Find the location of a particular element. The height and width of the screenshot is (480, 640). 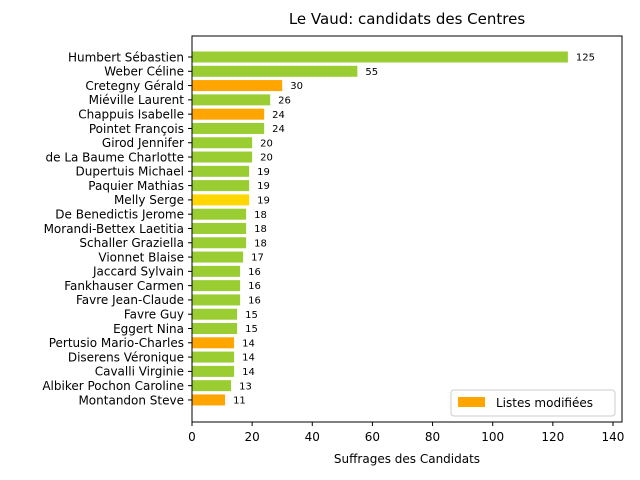

x-axis-label: Suffrages des Candidats is located at coordinates (407, 459).